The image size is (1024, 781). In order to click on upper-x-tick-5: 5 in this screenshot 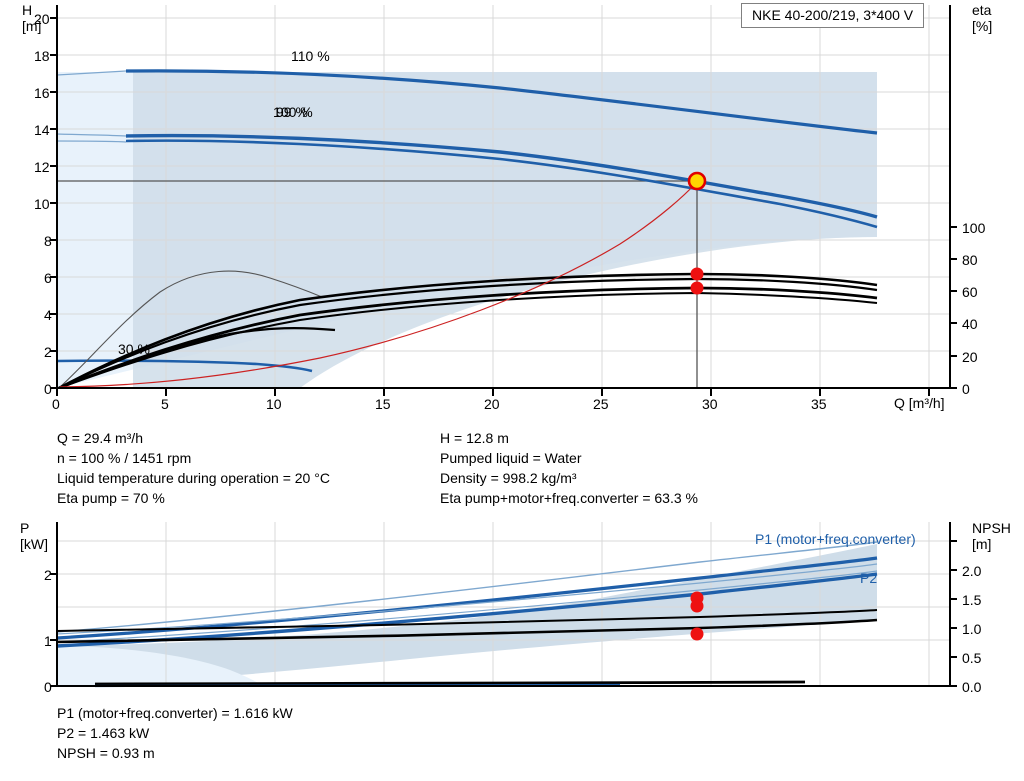, I will do `click(165, 404)`.